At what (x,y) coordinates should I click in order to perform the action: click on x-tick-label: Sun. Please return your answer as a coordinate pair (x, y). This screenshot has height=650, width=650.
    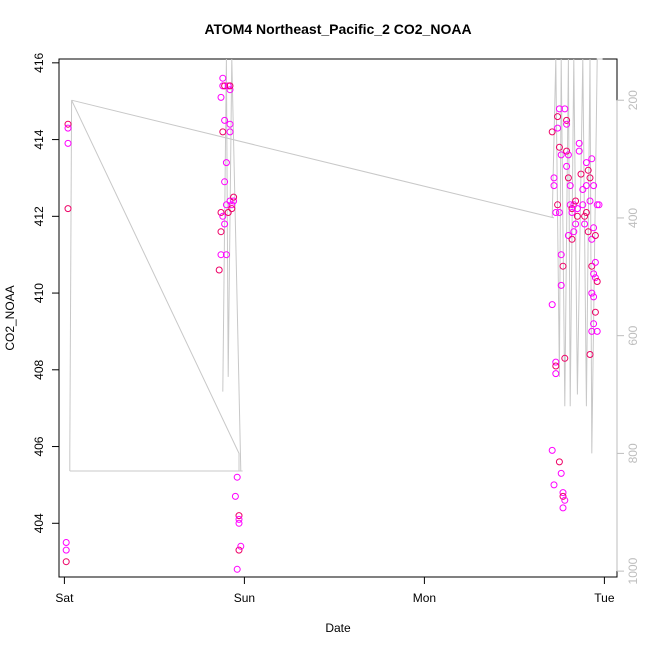
    Looking at the image, I should click on (244, 598).